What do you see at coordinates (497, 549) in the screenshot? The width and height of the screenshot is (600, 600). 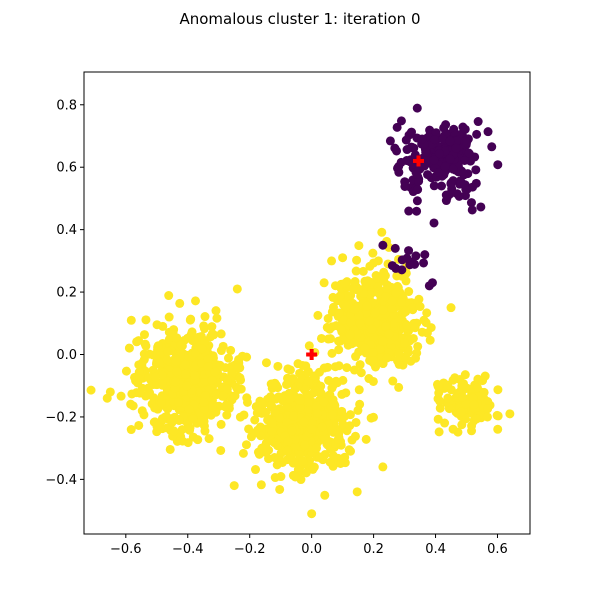 I see `x-tick-label: 0.6` at bounding box center [497, 549].